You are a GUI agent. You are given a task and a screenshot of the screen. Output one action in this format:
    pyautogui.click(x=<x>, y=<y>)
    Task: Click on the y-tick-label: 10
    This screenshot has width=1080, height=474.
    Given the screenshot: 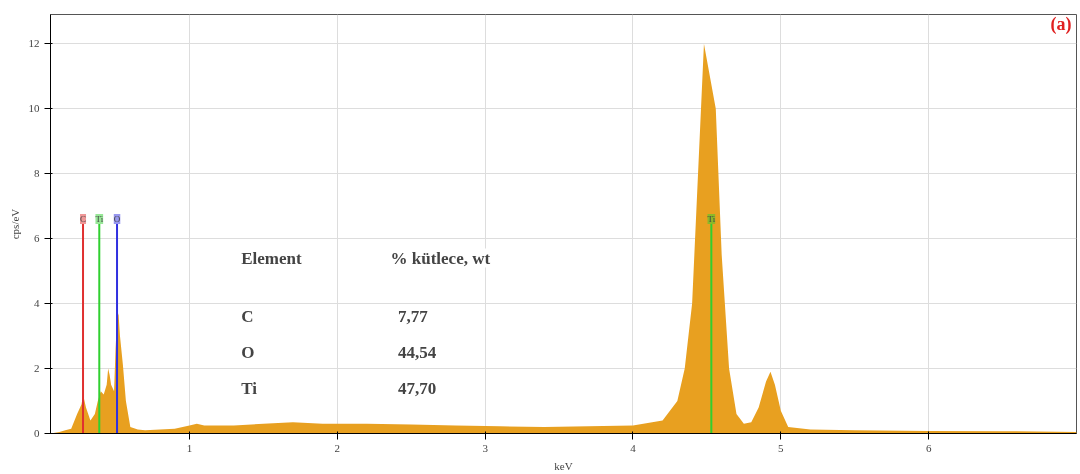 What is the action you would take?
    pyautogui.click(x=34, y=108)
    